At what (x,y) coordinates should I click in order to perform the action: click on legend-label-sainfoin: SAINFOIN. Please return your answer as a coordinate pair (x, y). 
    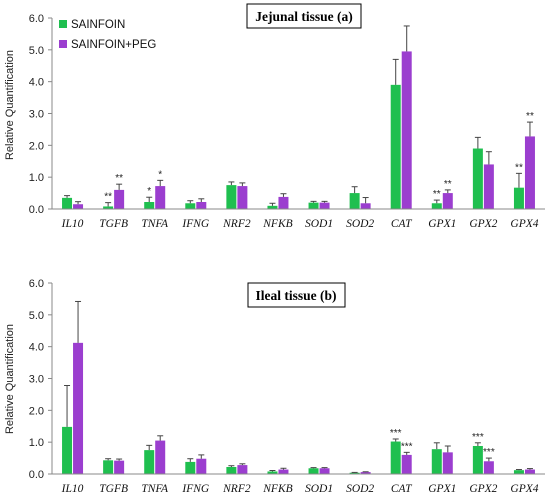
    Looking at the image, I should click on (98, 25).